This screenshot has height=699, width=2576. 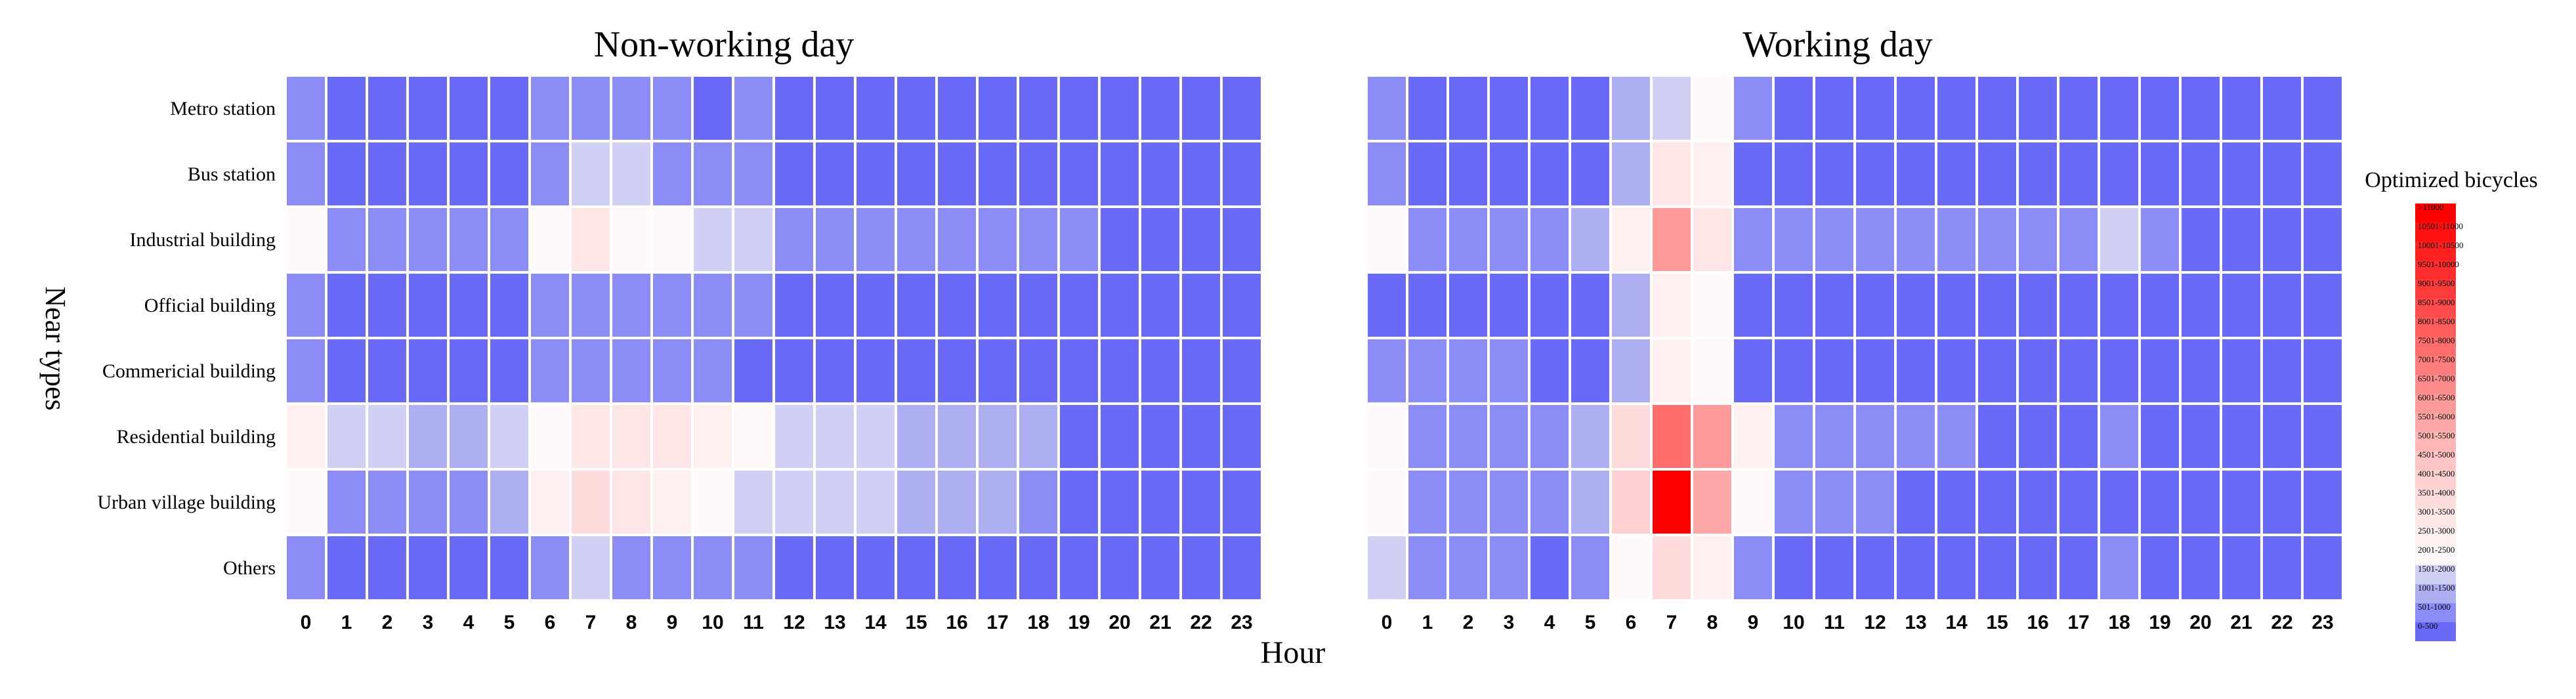 I want to click on hour-tick-label: 0, so click(x=306, y=622).